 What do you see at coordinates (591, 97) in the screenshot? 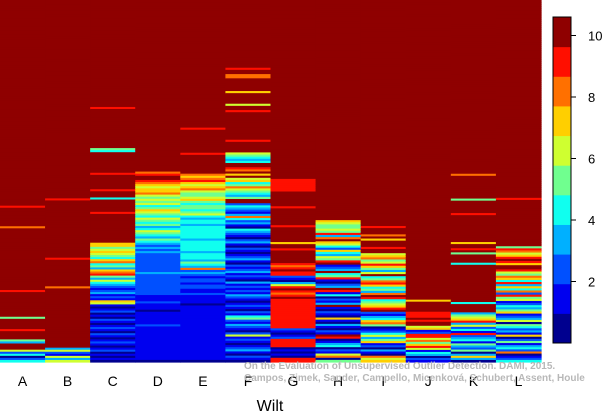
I see `colorbar-tick-label-8: 8` at bounding box center [591, 97].